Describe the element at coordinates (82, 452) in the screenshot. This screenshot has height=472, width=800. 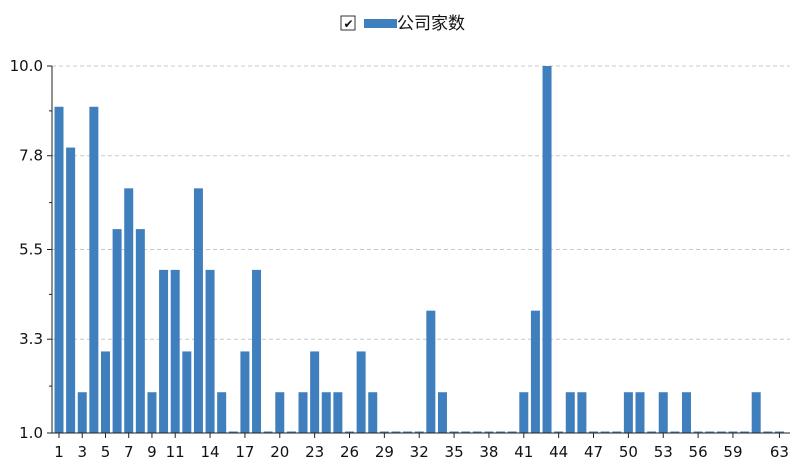
I see `x-tick-label: 3` at that location.